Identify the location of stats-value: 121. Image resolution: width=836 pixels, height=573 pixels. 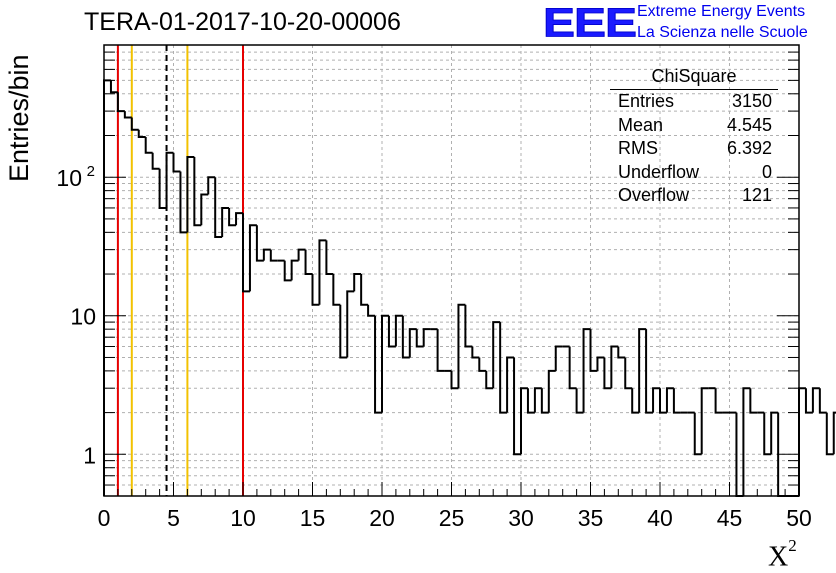
(756, 195).